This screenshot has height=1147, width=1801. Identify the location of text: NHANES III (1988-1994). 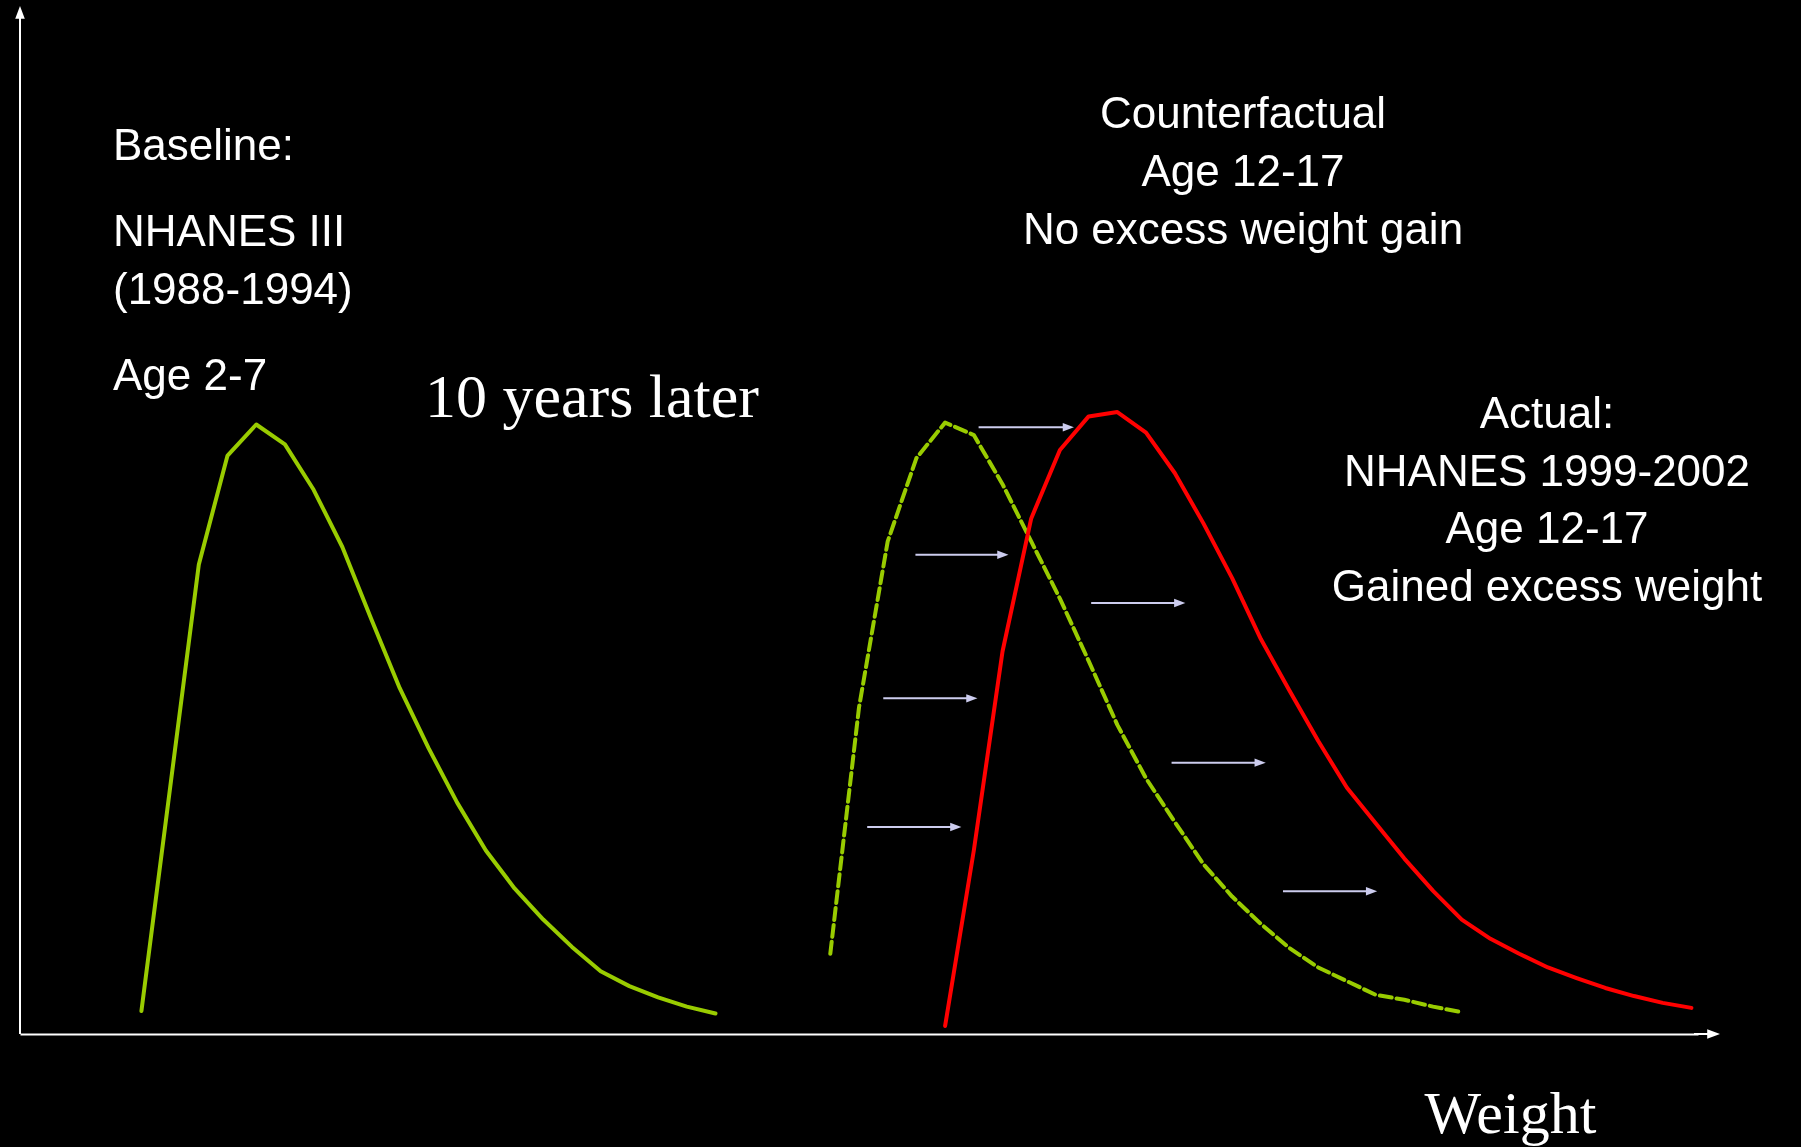
(233, 259).